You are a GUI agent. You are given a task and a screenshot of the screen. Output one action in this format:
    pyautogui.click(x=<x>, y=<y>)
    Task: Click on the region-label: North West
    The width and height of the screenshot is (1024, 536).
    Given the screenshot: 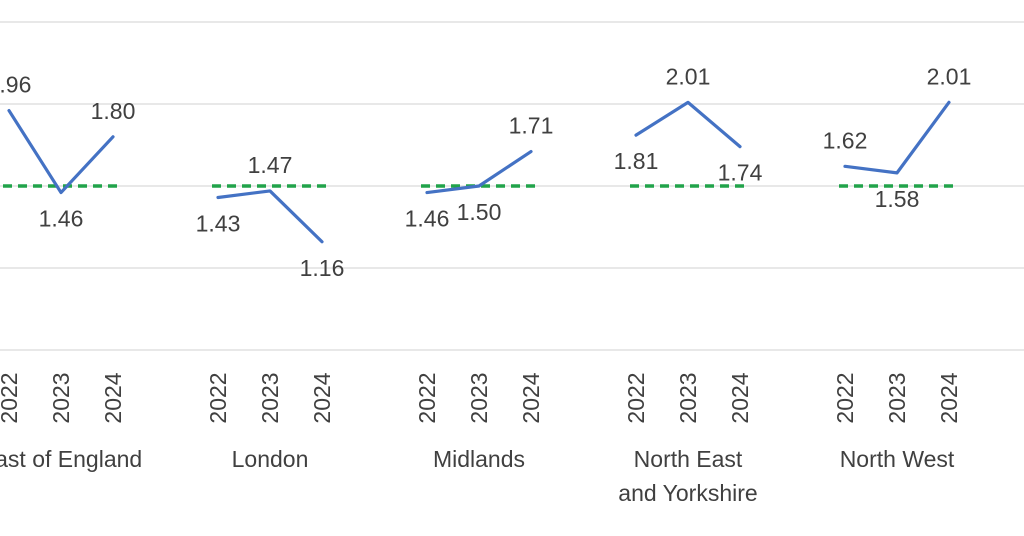 What is the action you would take?
    pyautogui.click(x=897, y=459)
    